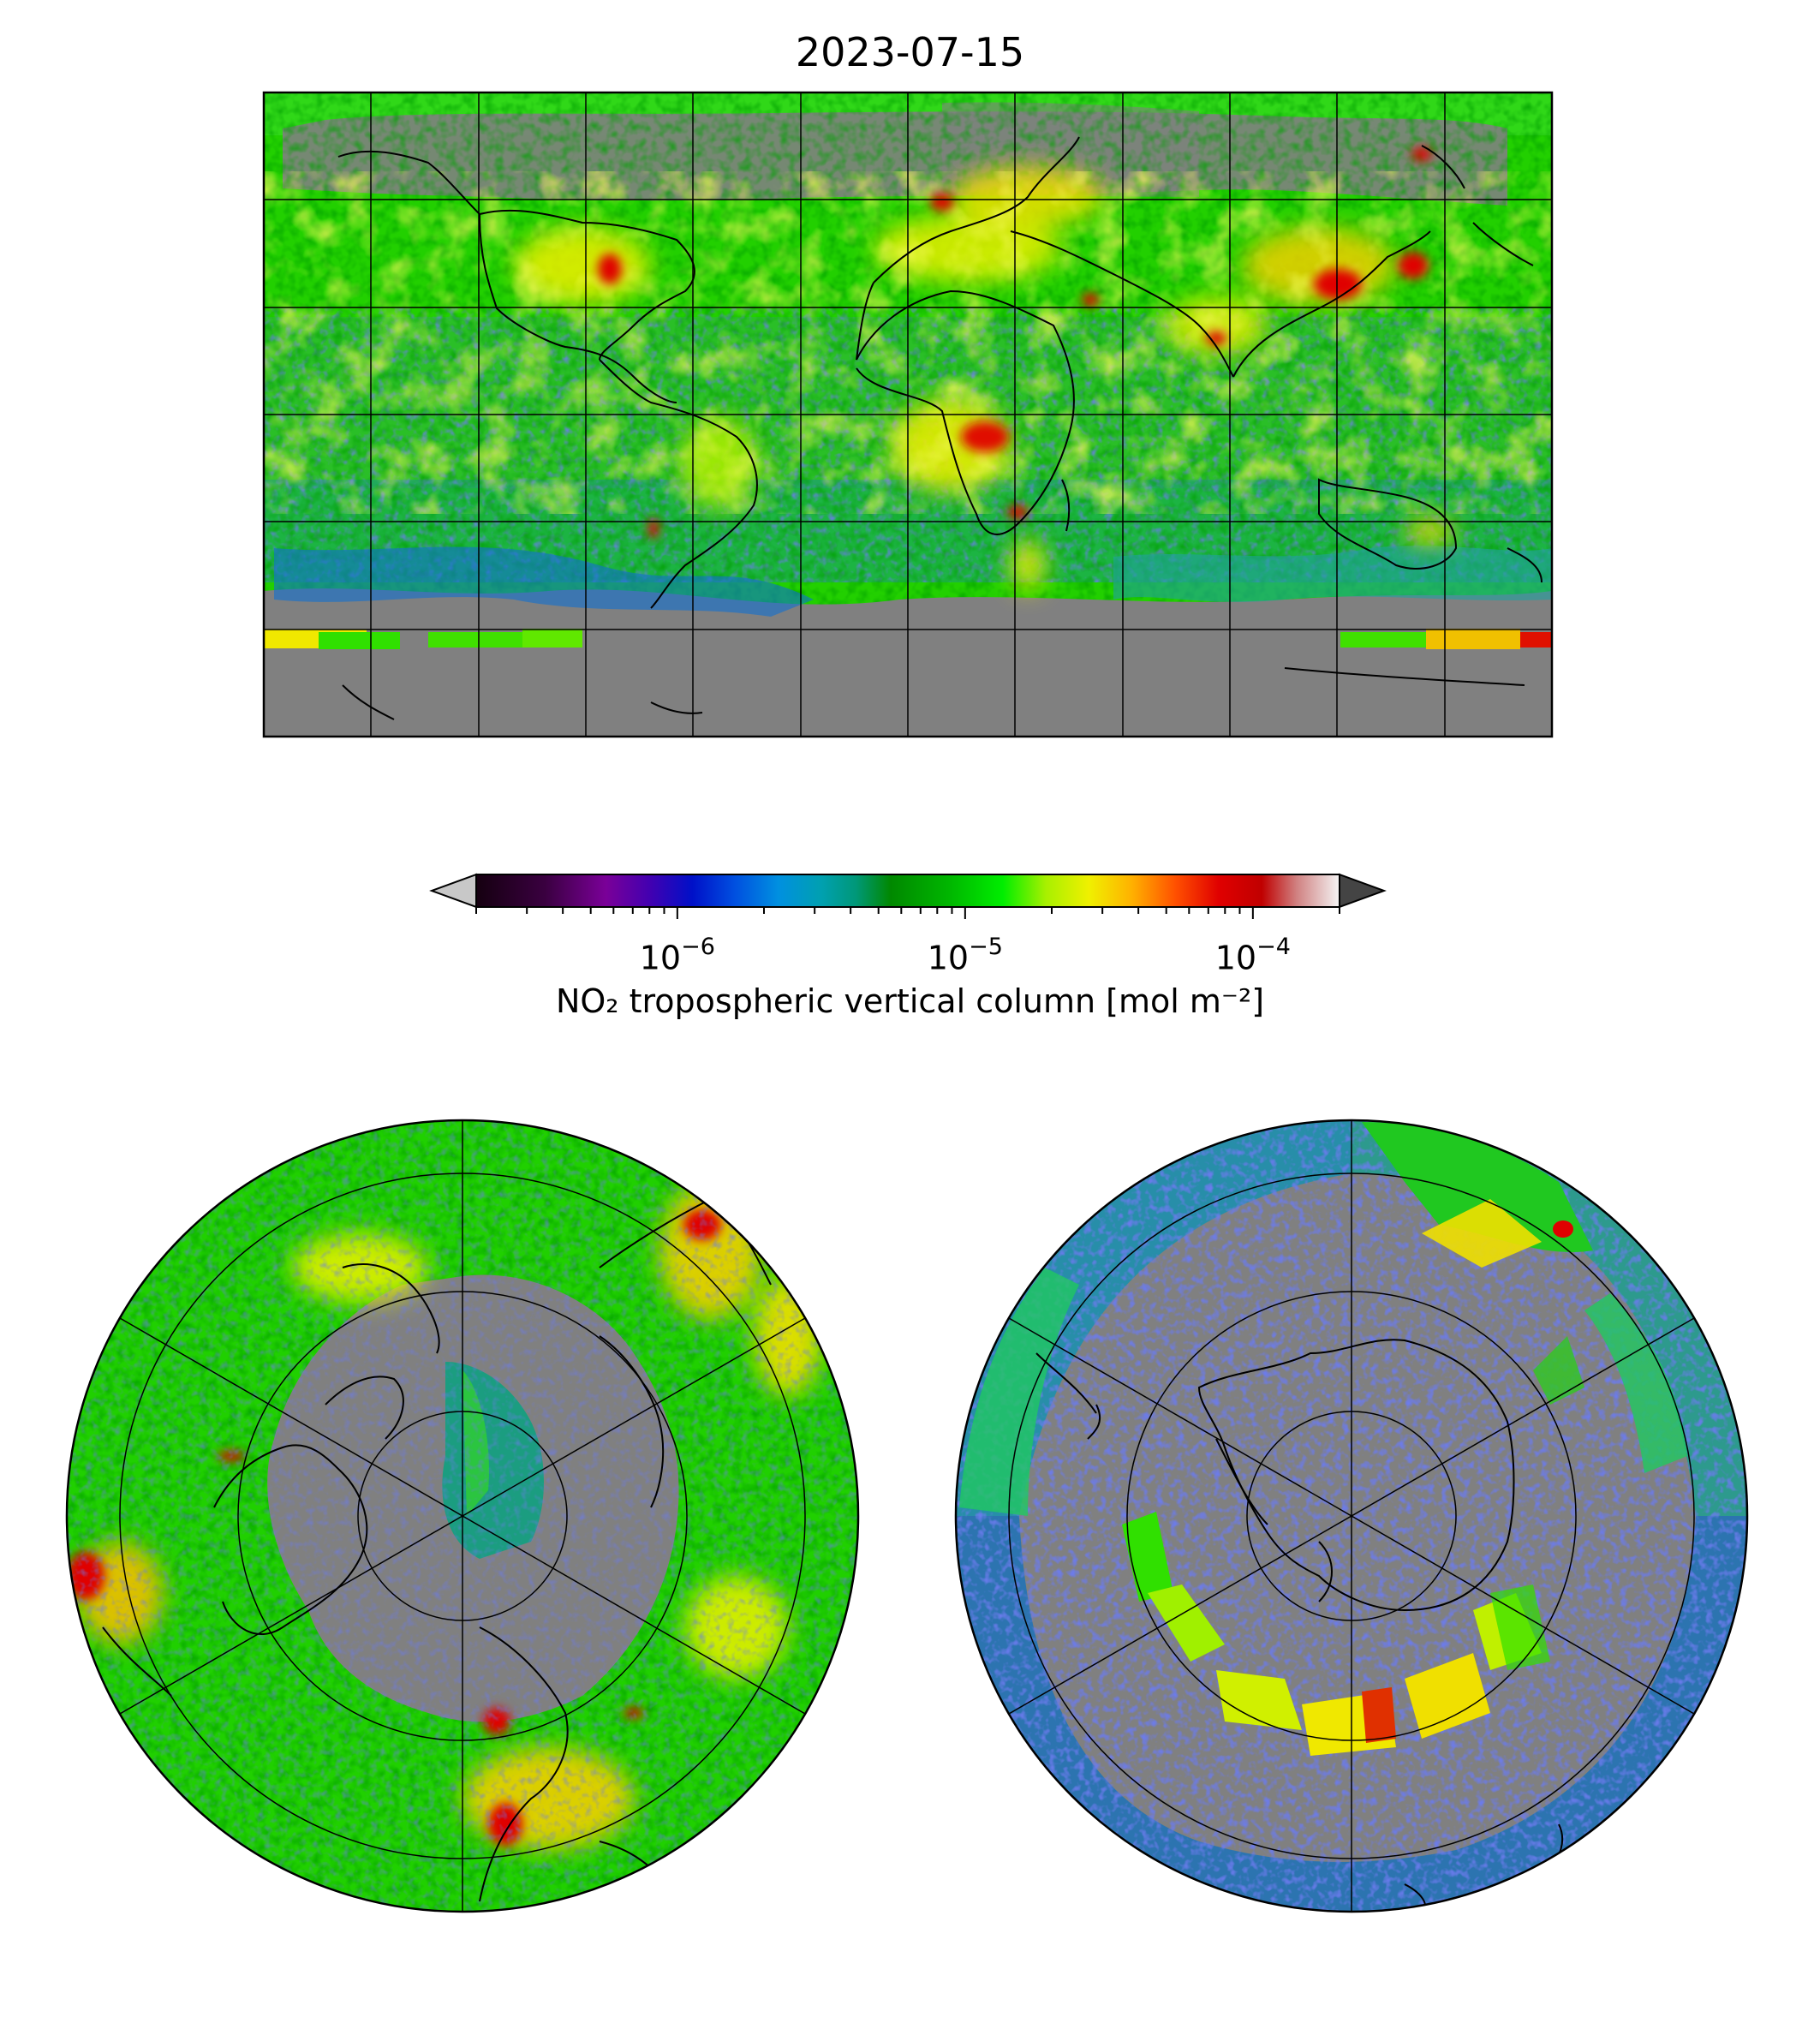 This screenshot has height=2023, width=1820. Describe the element at coordinates (965, 955) in the screenshot. I see `colorbar-tick-label: 10⁻⁵` at that location.